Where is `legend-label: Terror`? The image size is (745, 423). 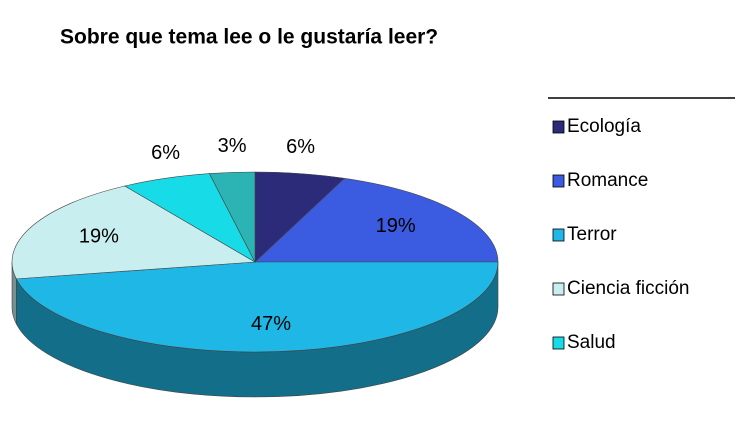
legend-label: Terror is located at coordinates (592, 234).